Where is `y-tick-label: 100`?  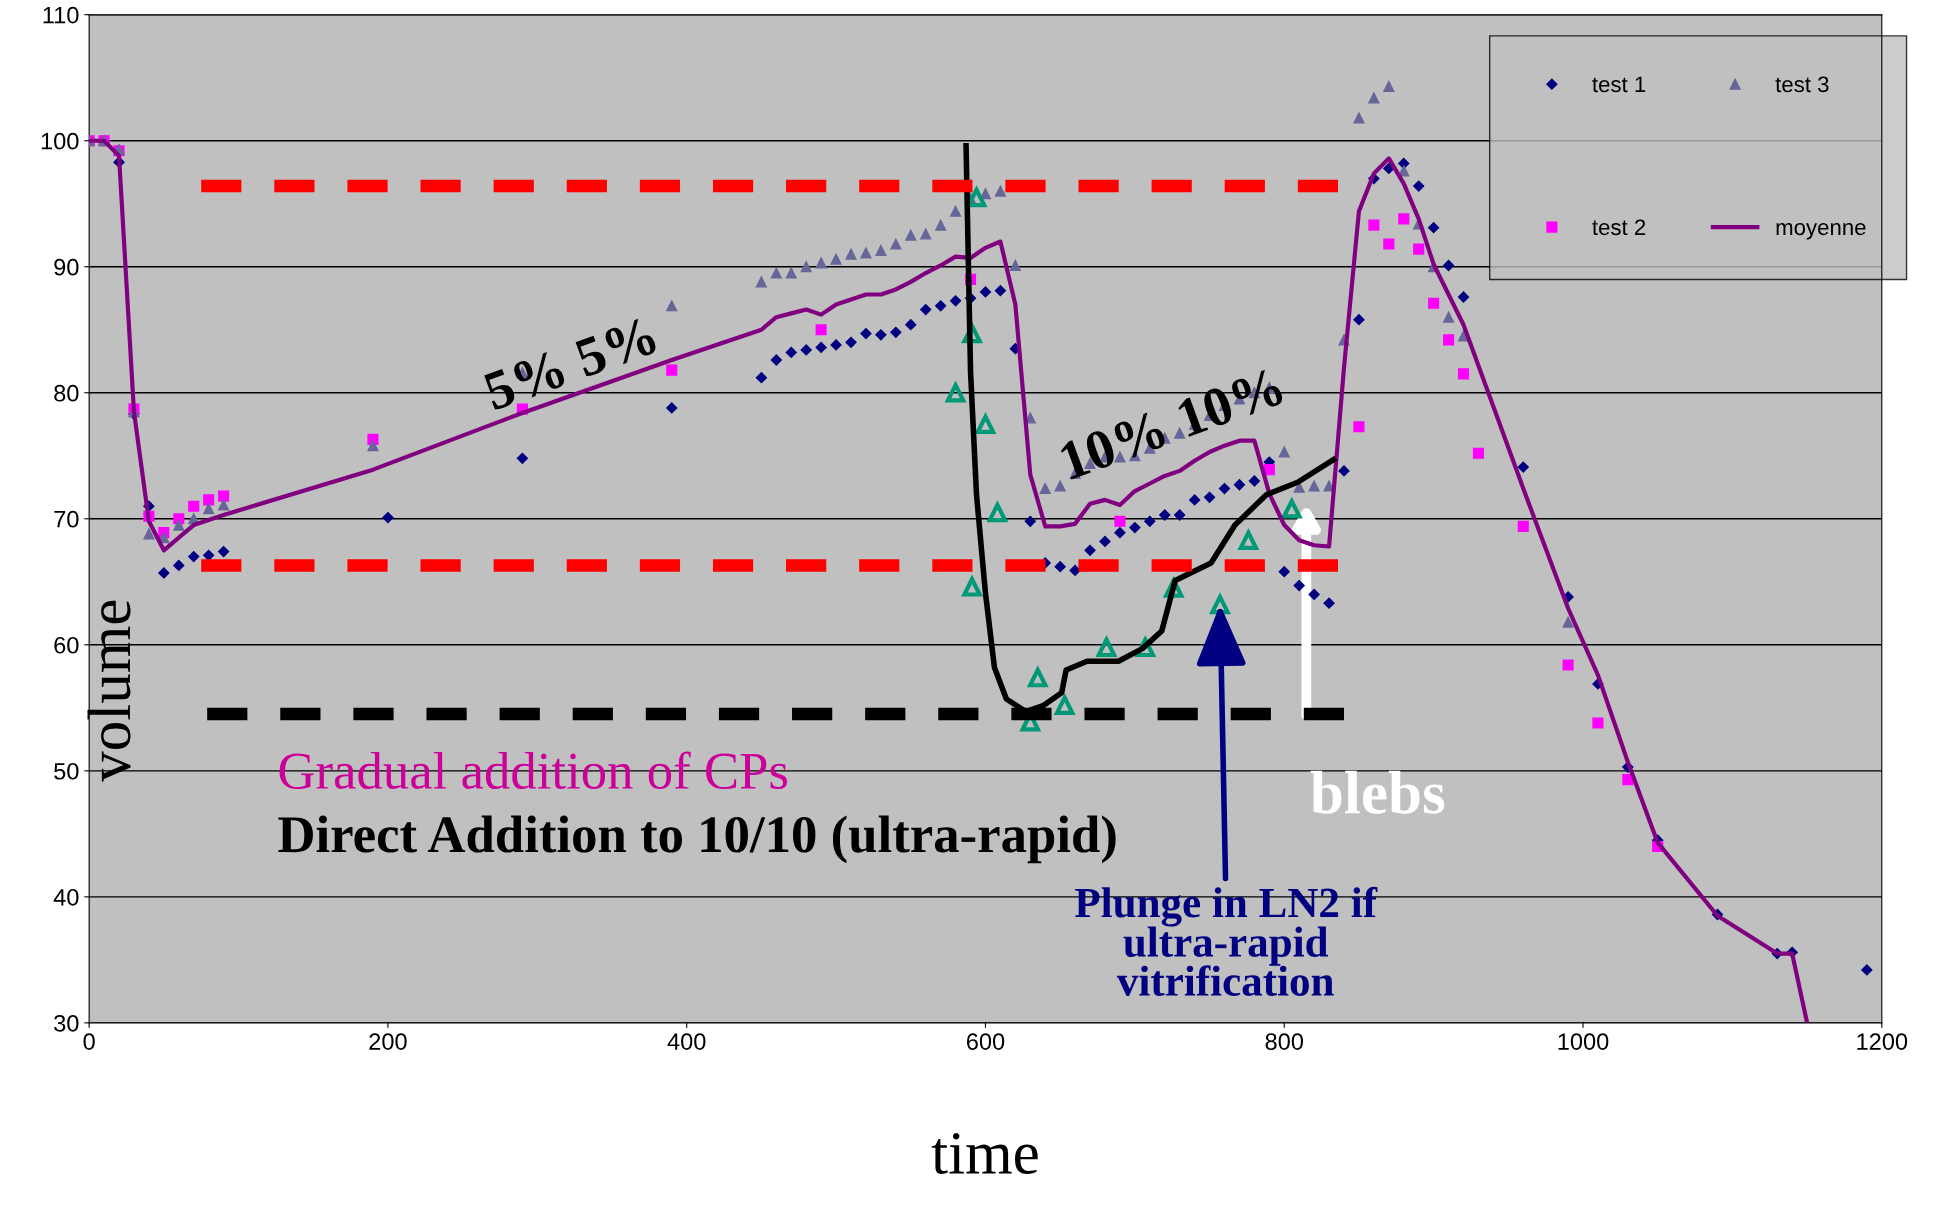
y-tick-label: 100 is located at coordinates (60, 141).